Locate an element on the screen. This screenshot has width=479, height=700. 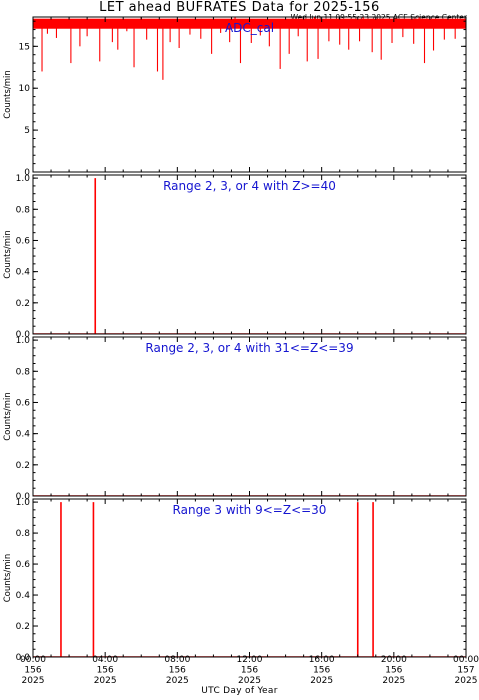
y-tick-label: 5 is located at coordinates (27, 131).